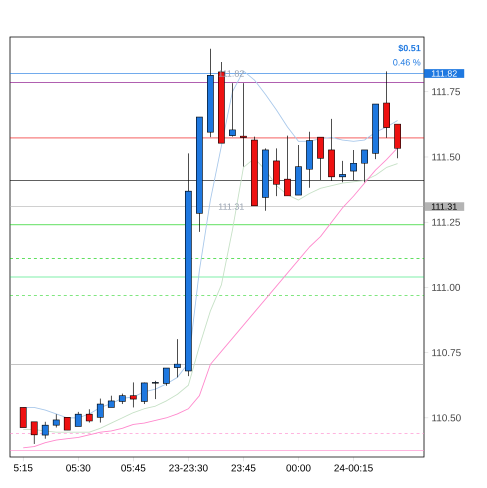 The height and width of the screenshot is (488, 487). I want to click on x-tick-label: 24-00:15, so click(353, 468).